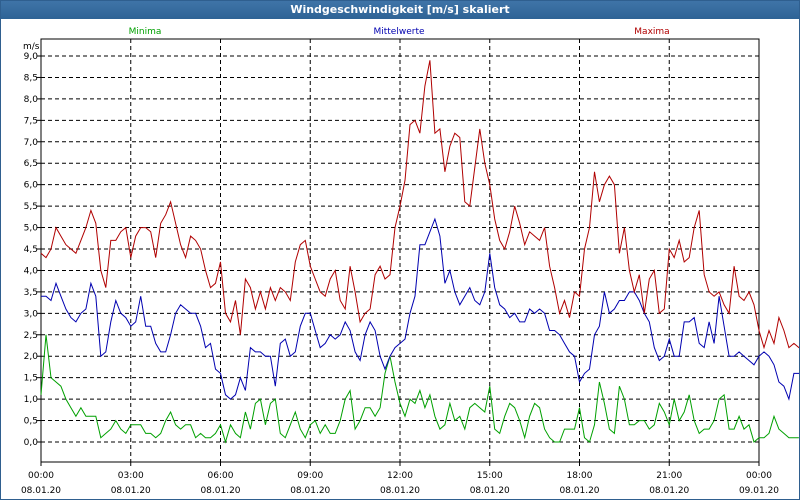 The image size is (800, 500). What do you see at coordinates (490, 476) in the screenshot?
I see `x-tick-time-label: 15:00` at bounding box center [490, 476].